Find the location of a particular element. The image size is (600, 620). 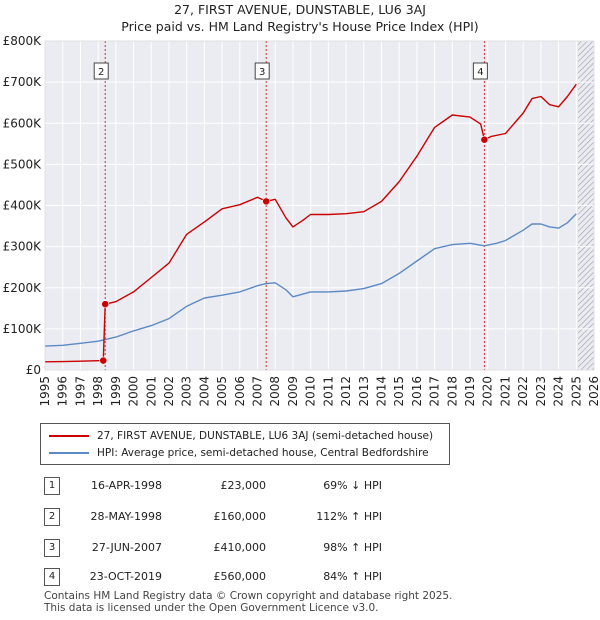

sale-marker-box: 4 is located at coordinates (480, 71).